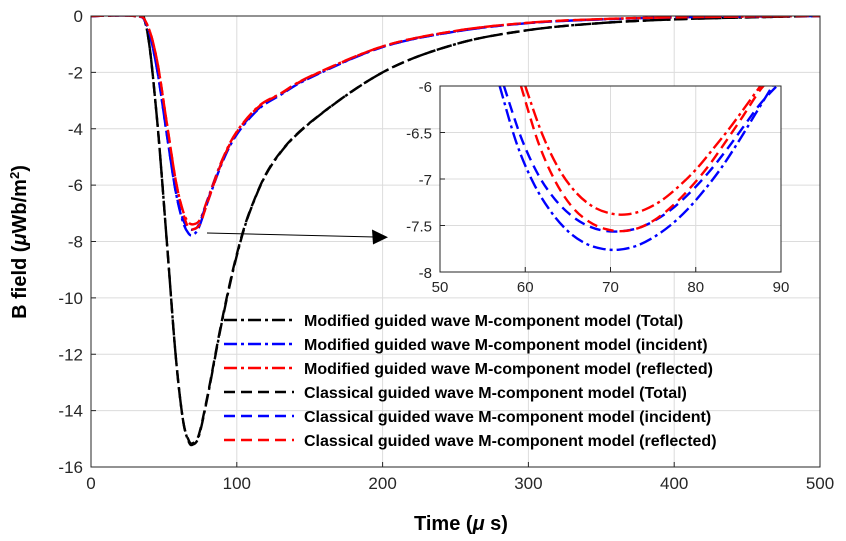 This screenshot has width=846, height=541. I want to click on x-tick-label: 60, so click(525, 287).